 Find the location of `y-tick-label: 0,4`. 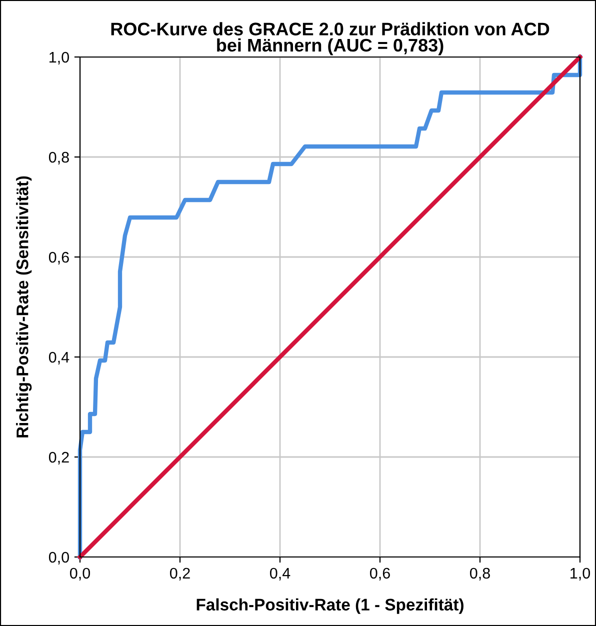

y-tick-label: 0,4 is located at coordinates (59, 358).